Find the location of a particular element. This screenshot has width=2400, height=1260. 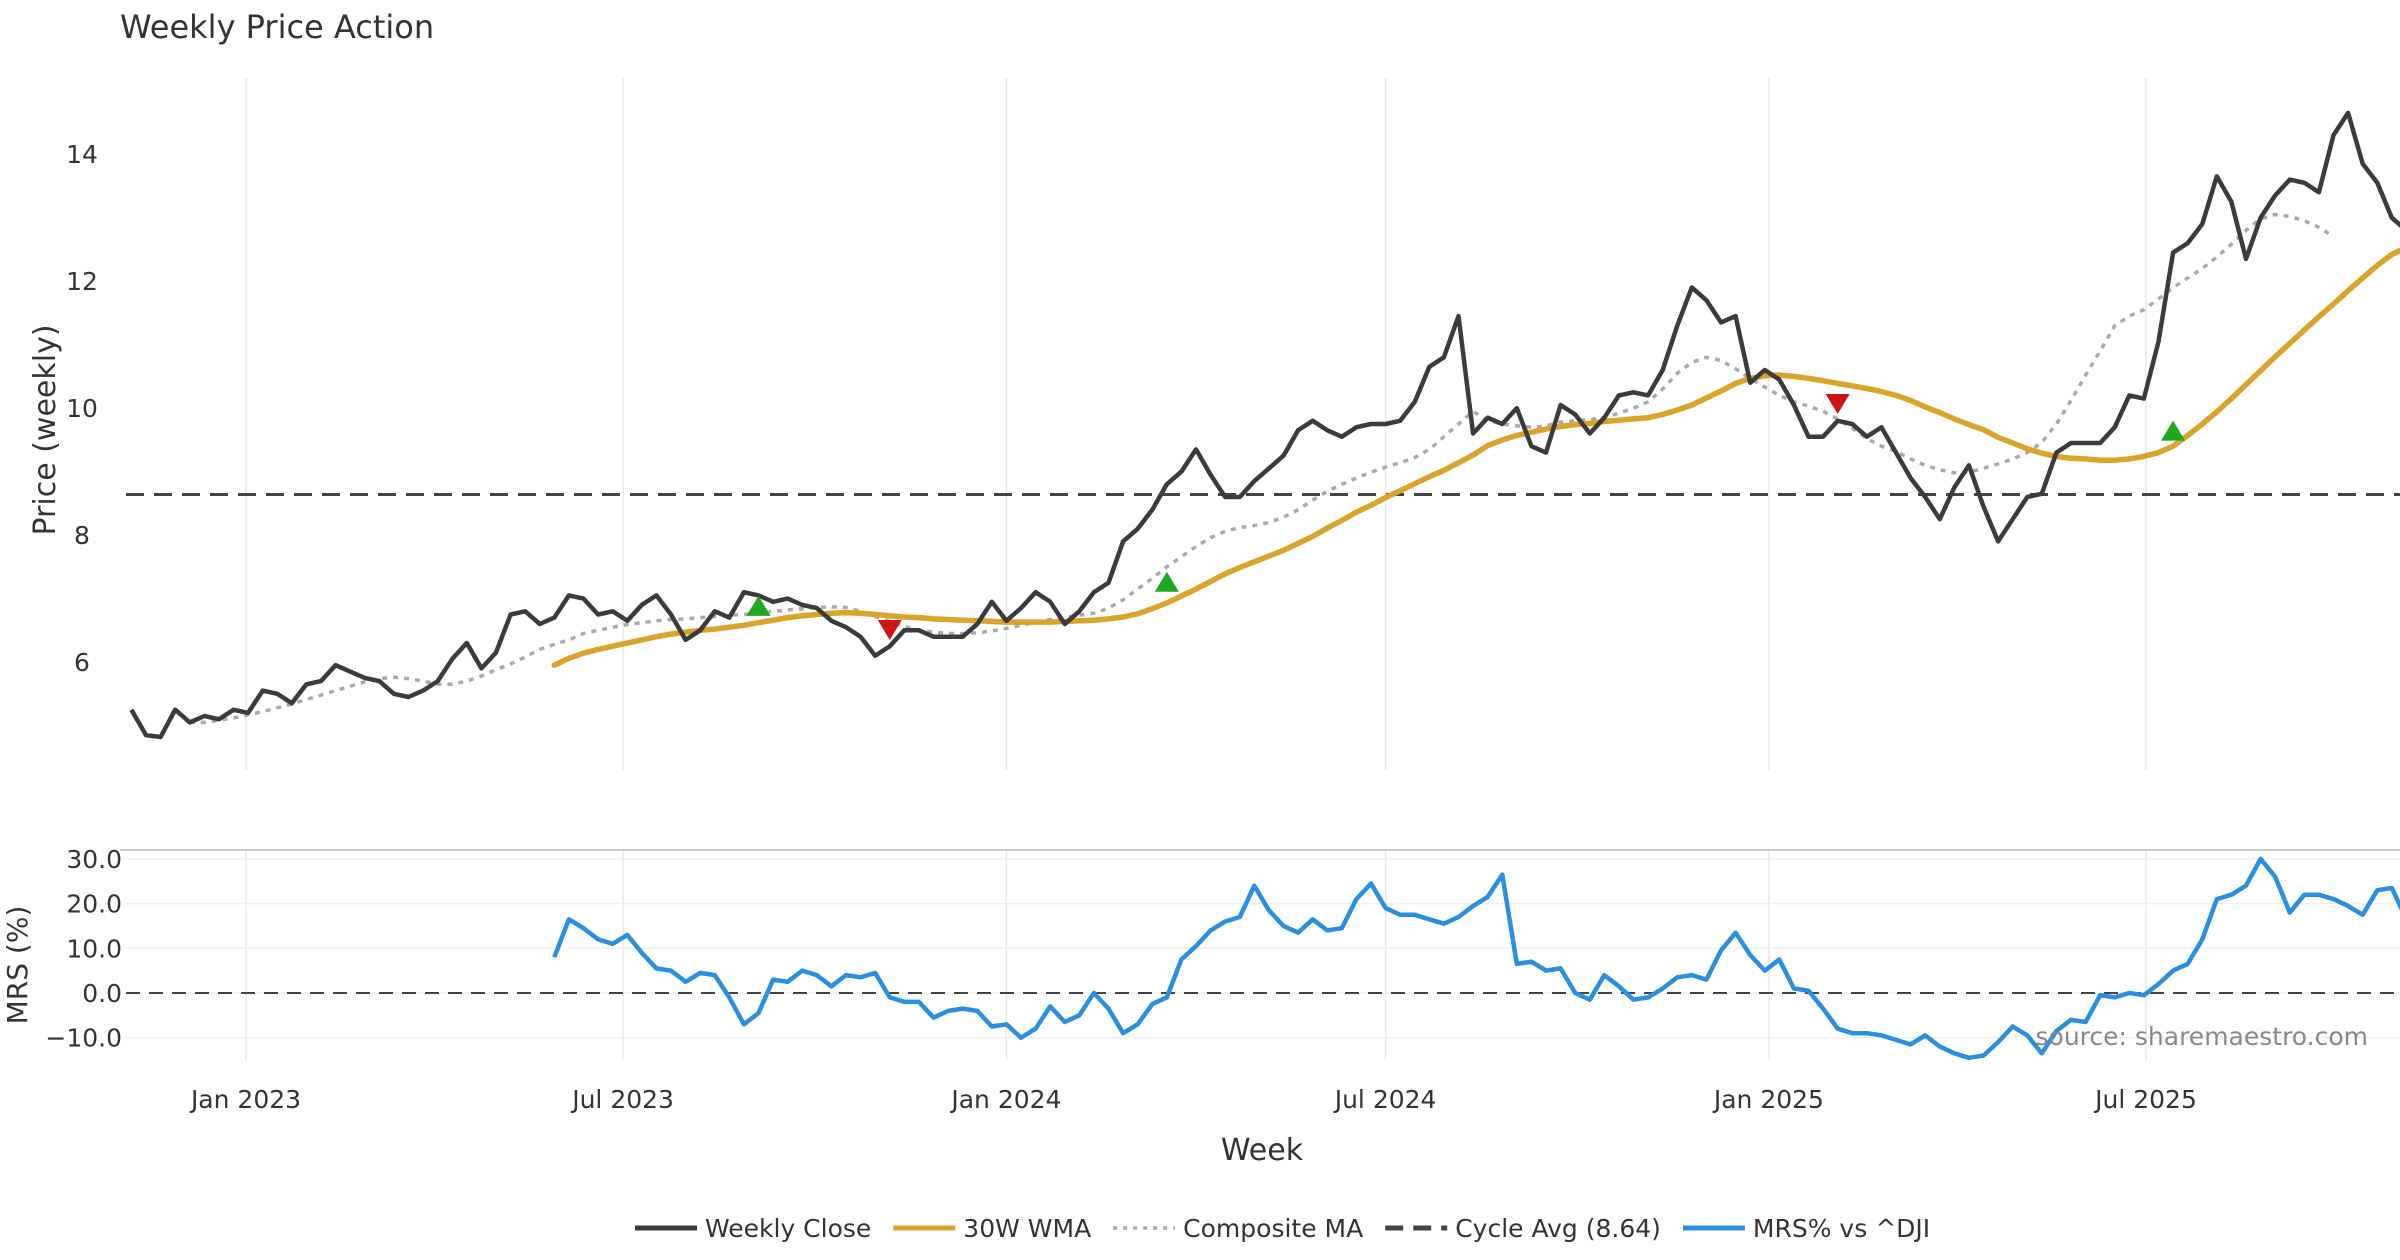

legend-item: Weekly Close is located at coordinates (753, 1228).